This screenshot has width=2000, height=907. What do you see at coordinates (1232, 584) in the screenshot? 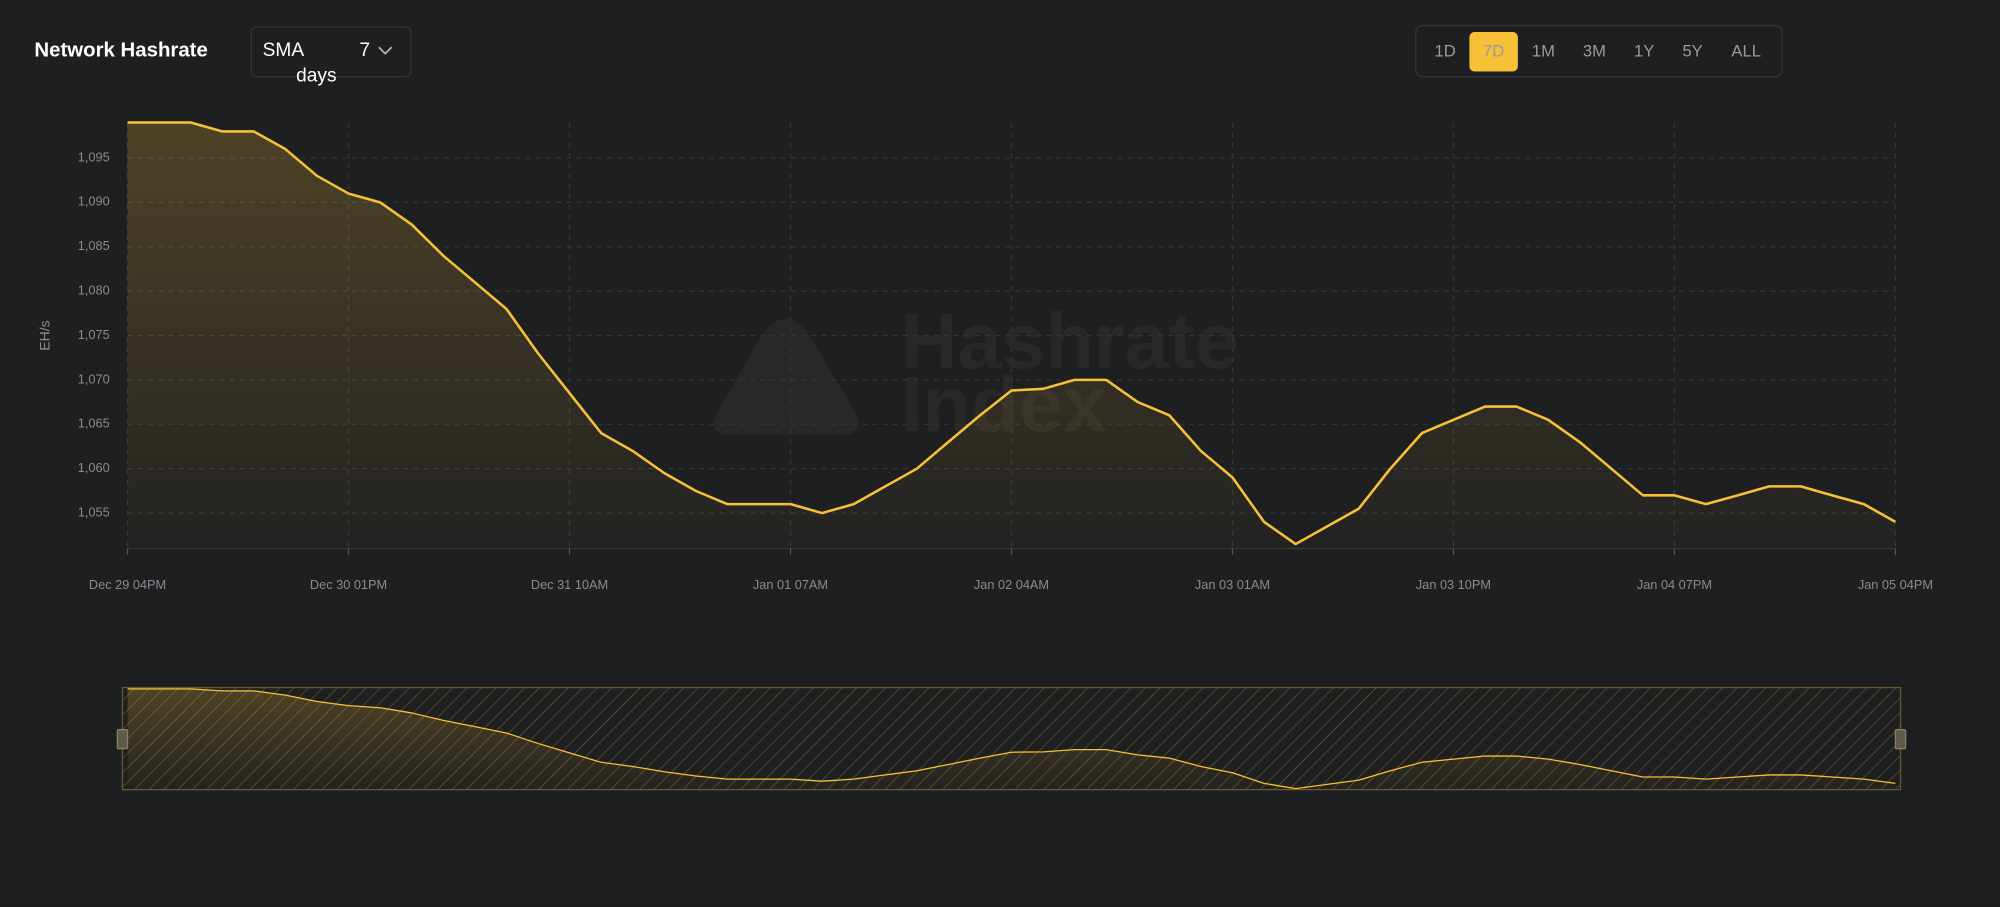
I see `x-tick-label: Jan 03 01AM` at bounding box center [1232, 584].